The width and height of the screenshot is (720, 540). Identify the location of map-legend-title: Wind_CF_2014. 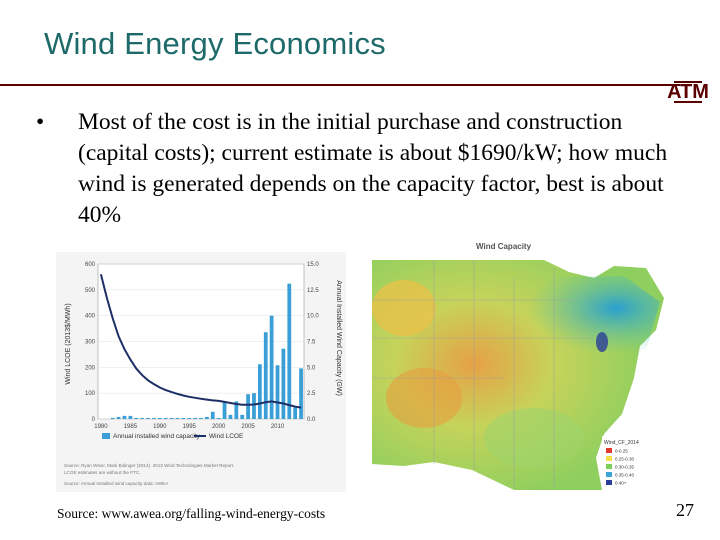
(621, 443).